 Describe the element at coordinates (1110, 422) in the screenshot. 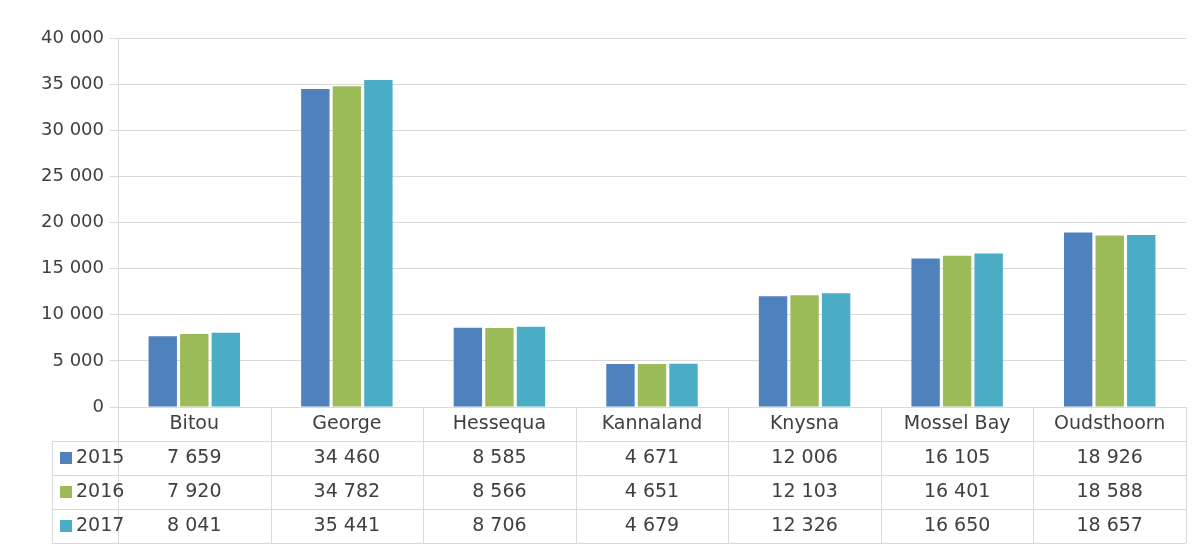

I see `x-tick-label: Oudsthoorn` at that location.